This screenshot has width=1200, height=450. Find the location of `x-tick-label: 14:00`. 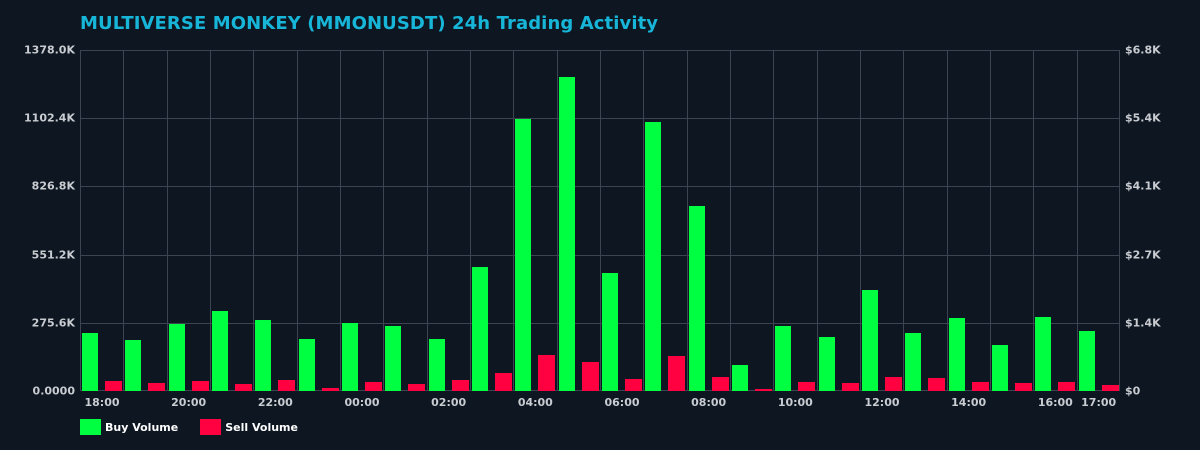

x-tick-label: 14:00 is located at coordinates (969, 402).